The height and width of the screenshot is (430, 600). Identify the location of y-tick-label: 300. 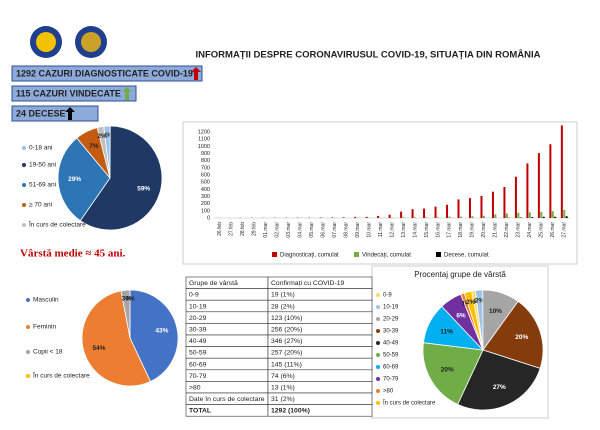
(205, 197).